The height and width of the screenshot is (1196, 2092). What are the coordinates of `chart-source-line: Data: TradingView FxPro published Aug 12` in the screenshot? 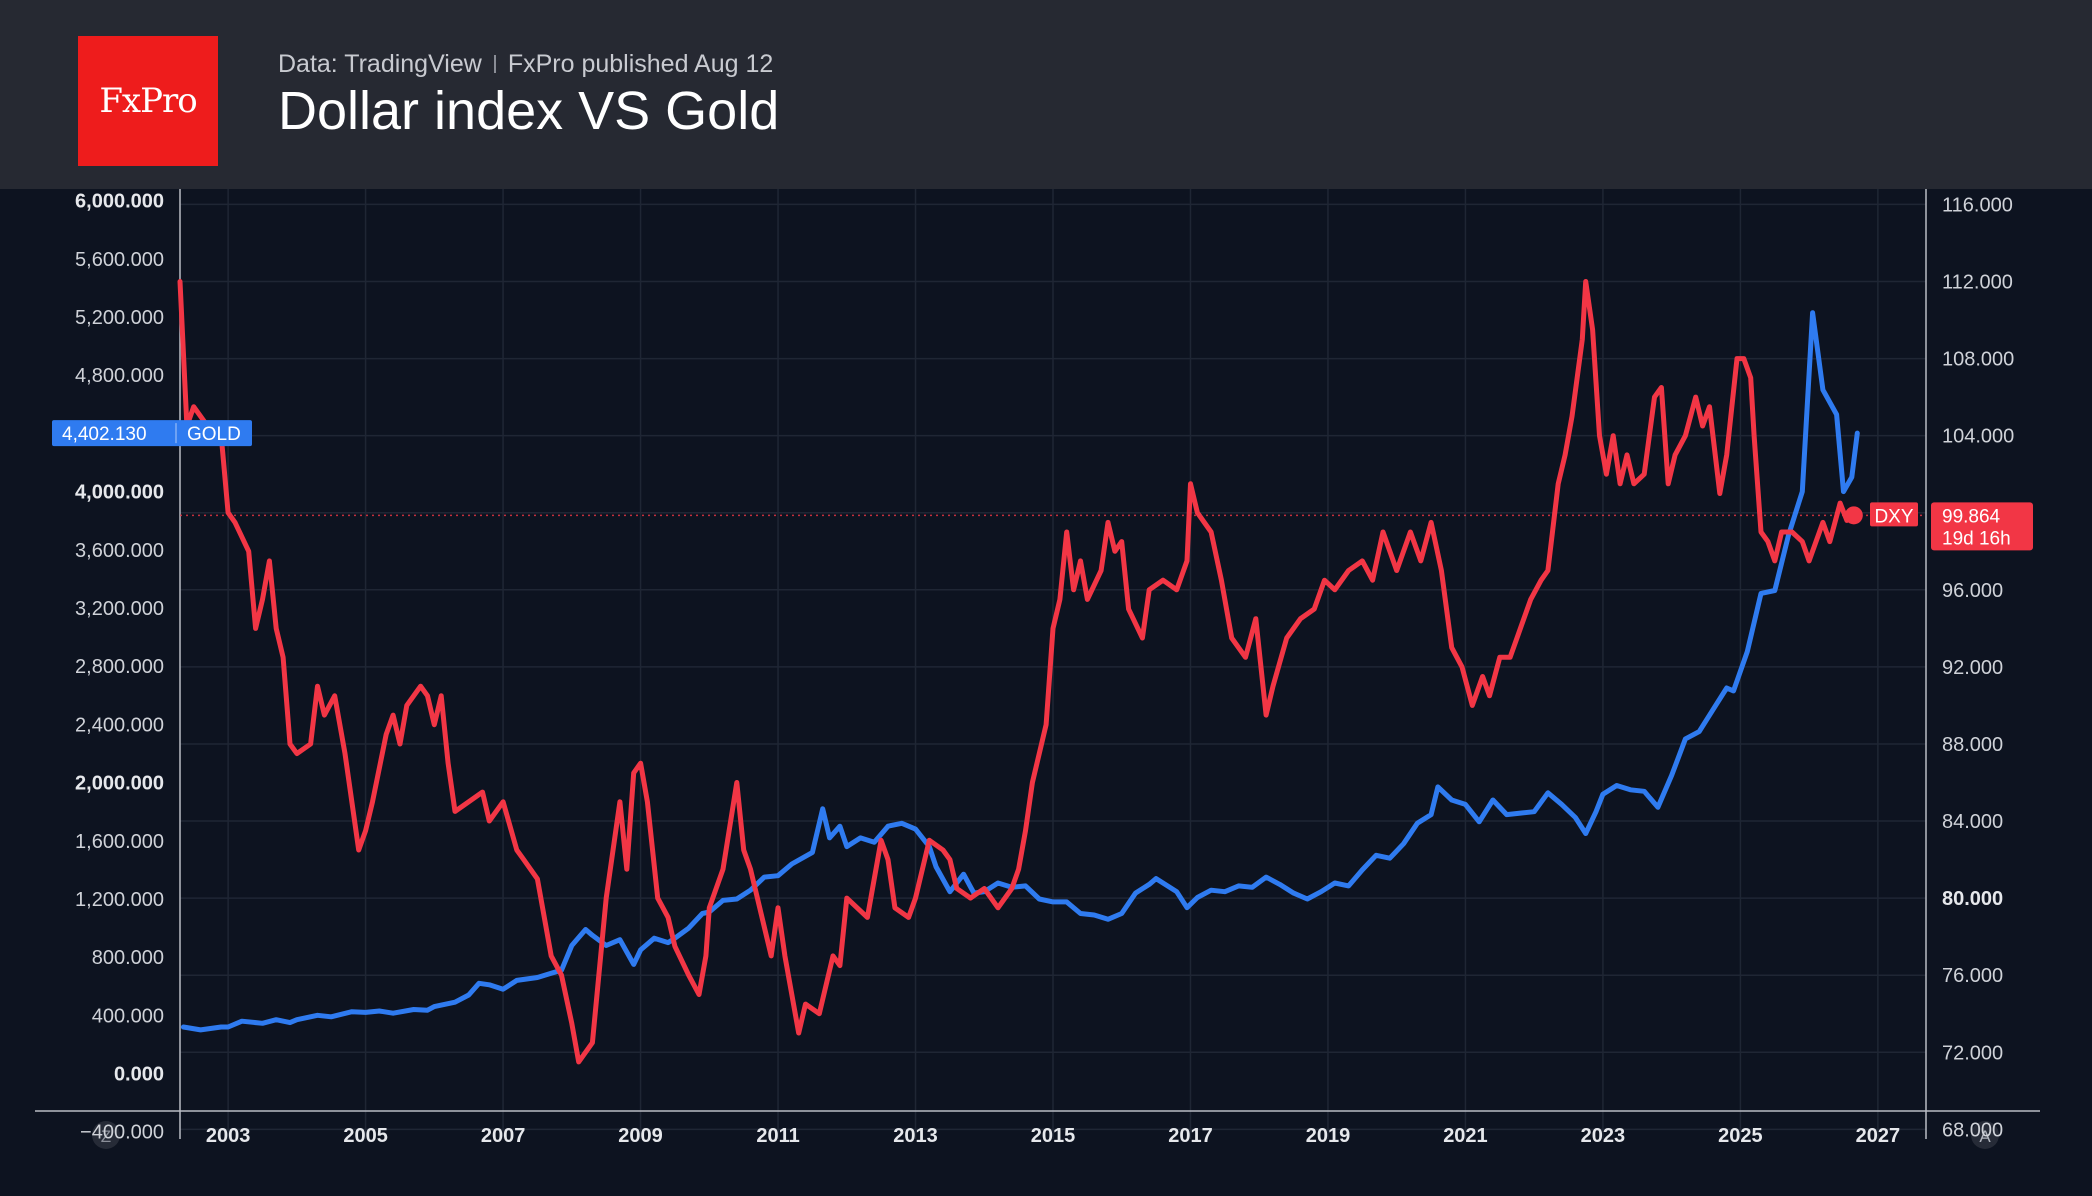 It's located at (525, 64).